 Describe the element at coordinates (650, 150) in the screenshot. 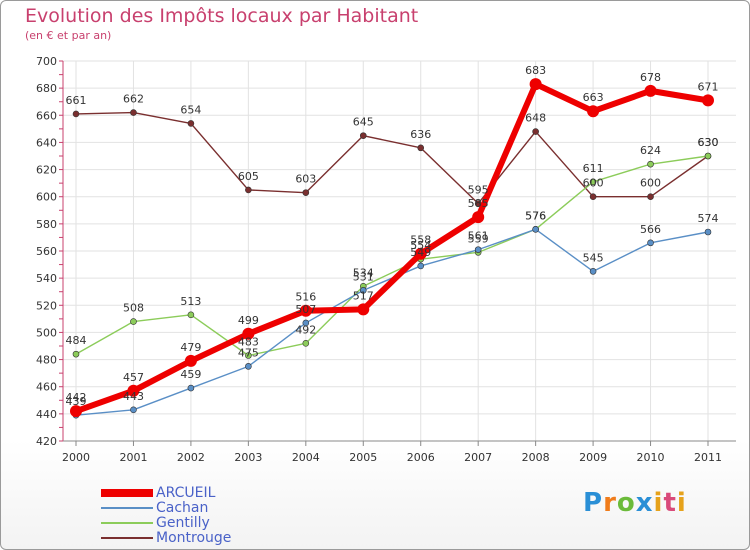

I see `data-label: 624` at that location.